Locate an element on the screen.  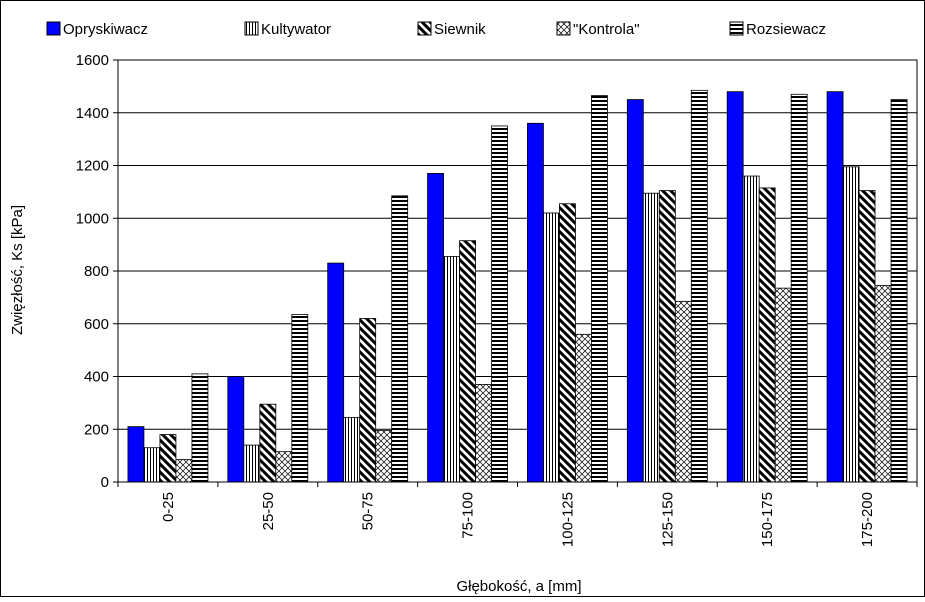
x-tick-label: 75-100 is located at coordinates (468, 515).